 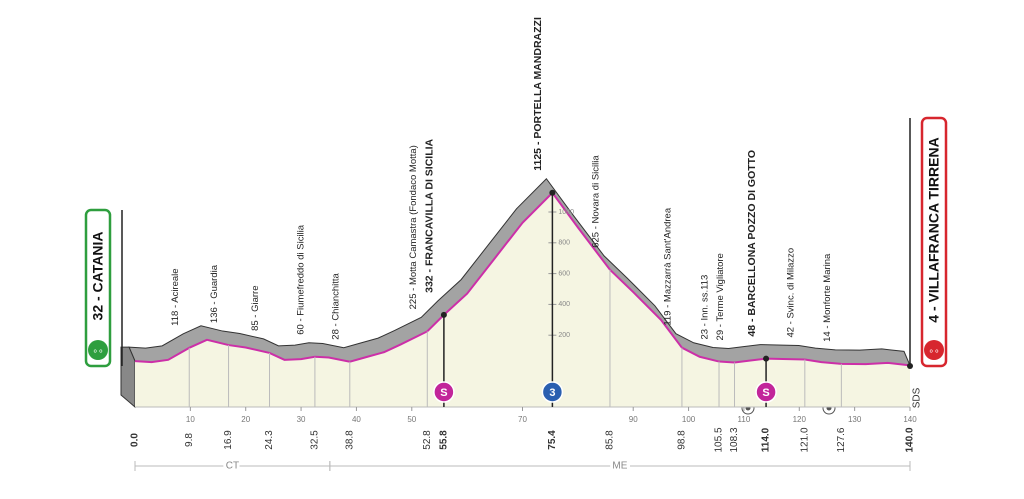 I want to click on place-label: 29 - Terme Vigliatore, so click(x=720, y=296).